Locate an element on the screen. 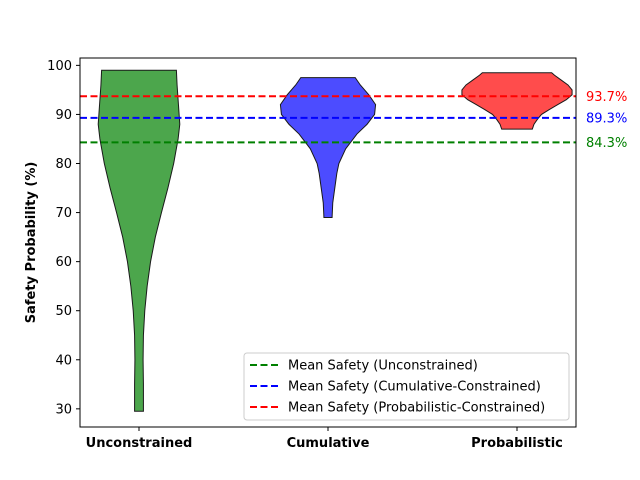  legend-box is located at coordinates (406, 386).